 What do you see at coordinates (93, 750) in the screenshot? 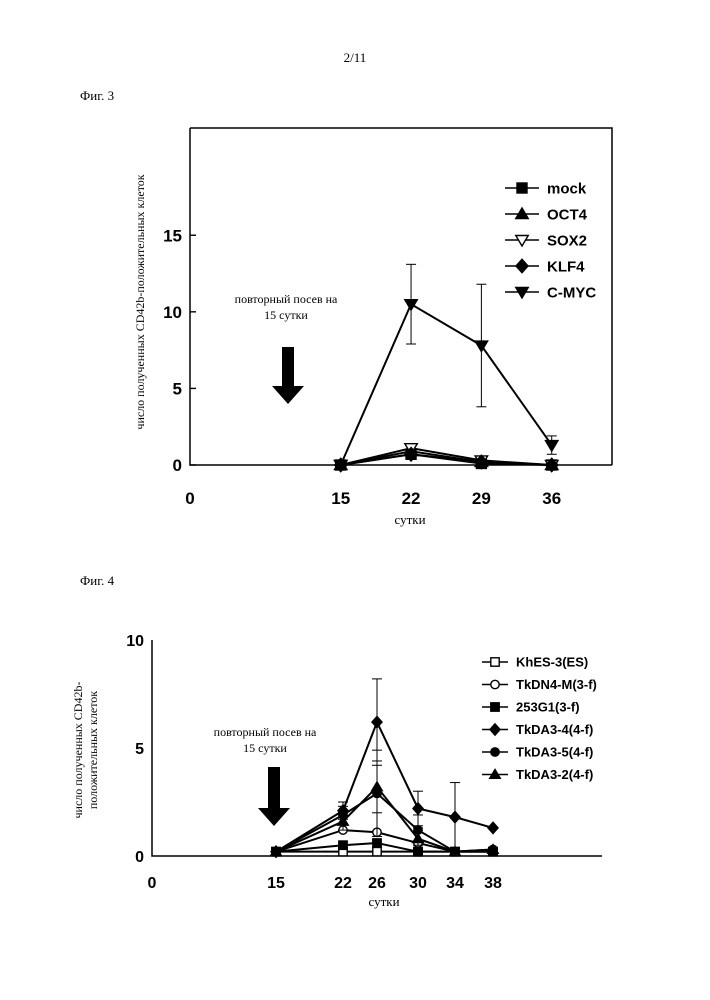
I see `y-axis-label: положительных клеток` at bounding box center [93, 750].